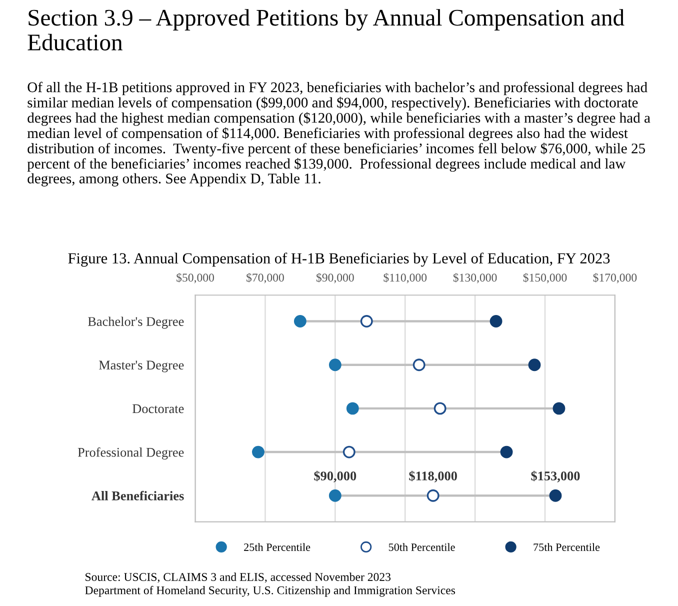 This screenshot has height=606, width=678. What do you see at coordinates (335, 476) in the screenshot?
I see `data-label: $90,000` at bounding box center [335, 476].